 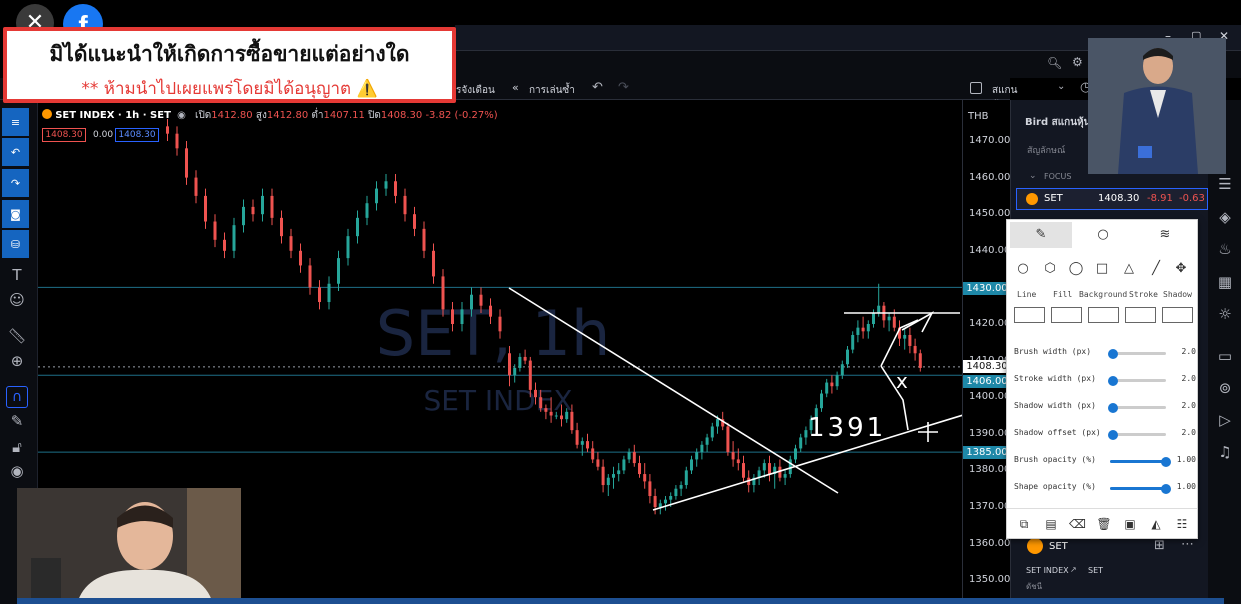 I want to click on section-chevron-icon: ⌄, so click(x=1033, y=176).